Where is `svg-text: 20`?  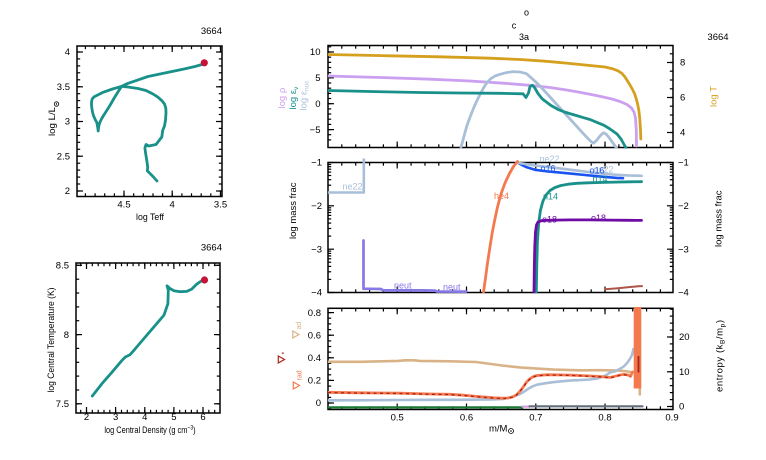 svg-text: 20 is located at coordinates (684, 337).